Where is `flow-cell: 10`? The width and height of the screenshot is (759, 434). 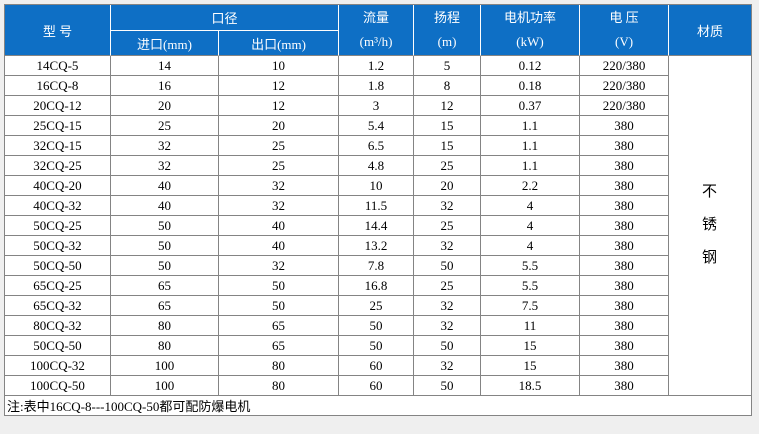
flow-cell: 10 is located at coordinates (377, 186).